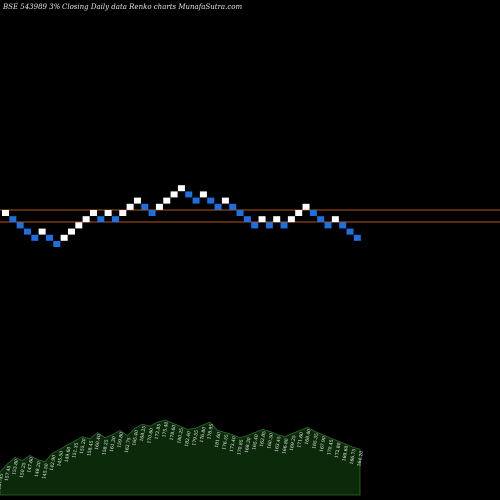 The image size is (500, 500). What do you see at coordinates (188, 439) in the screenshot?
I see `volume-value-label: 182.40` at bounding box center [188, 439].